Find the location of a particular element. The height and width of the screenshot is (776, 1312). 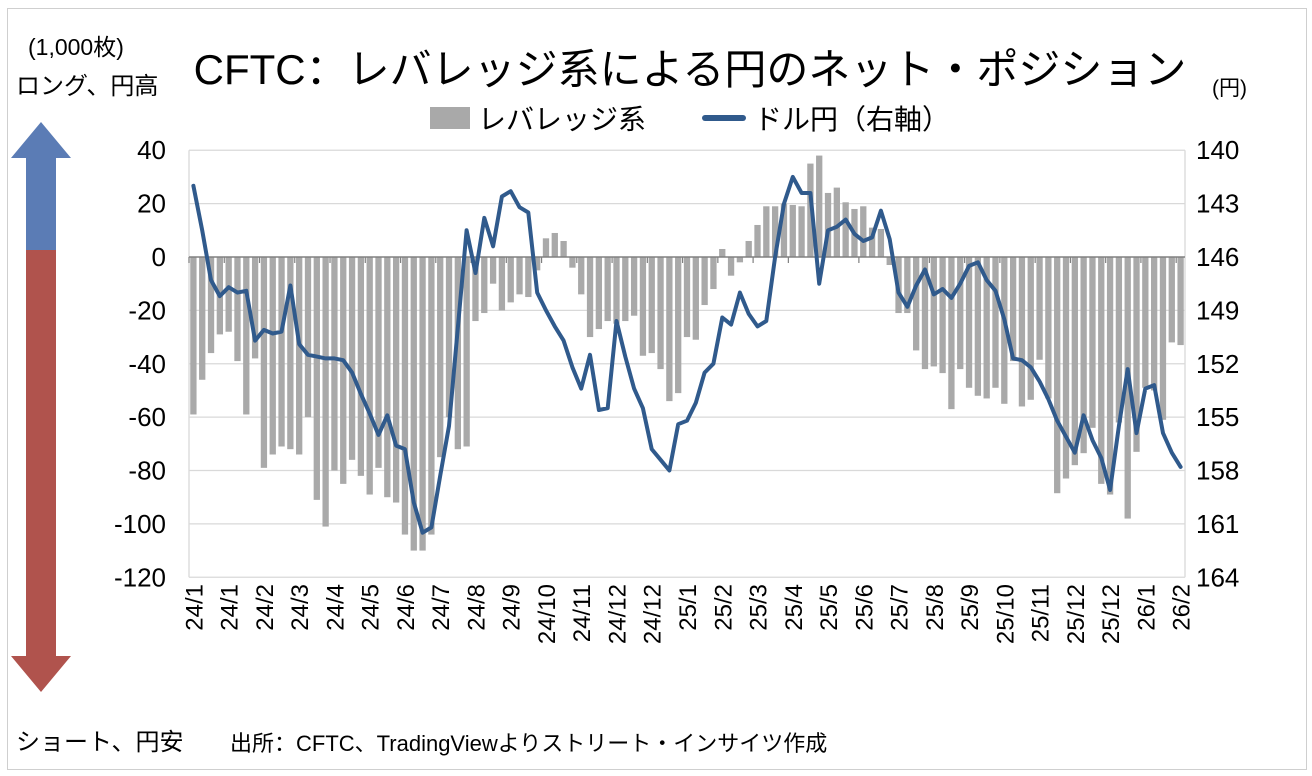

y-axis-tick-left: -60 is located at coordinates (147, 417).